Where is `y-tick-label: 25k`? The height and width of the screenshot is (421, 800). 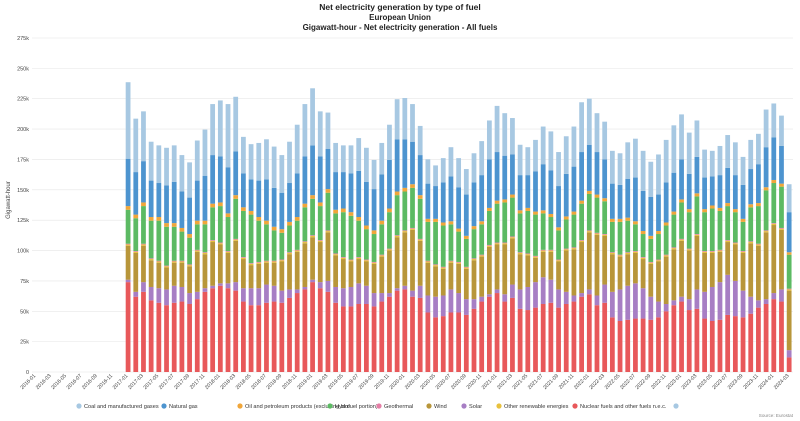 y-tick-label: 25k is located at coordinates (24, 343).